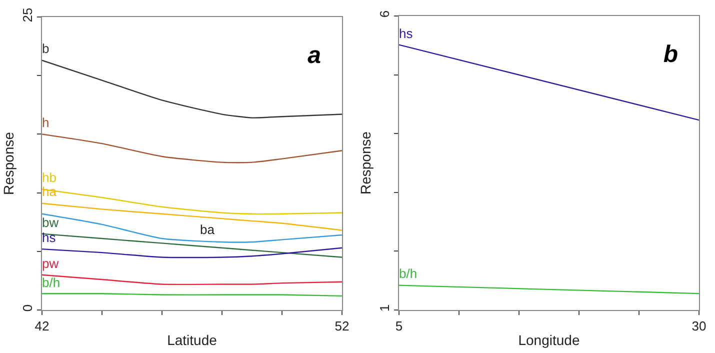  What do you see at coordinates (46, 122) in the screenshot?
I see `series-label: h` at bounding box center [46, 122].